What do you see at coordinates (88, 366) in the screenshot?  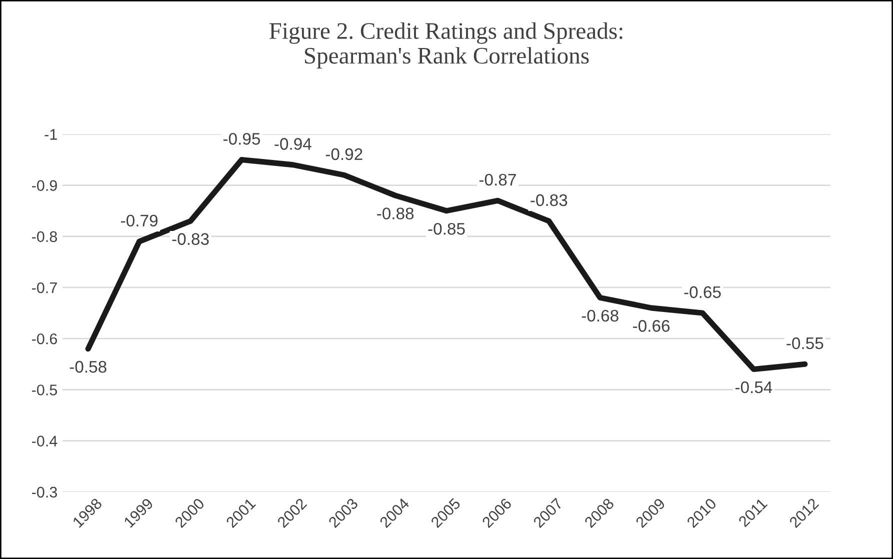 I see `data-label: -0.58` at bounding box center [88, 366].